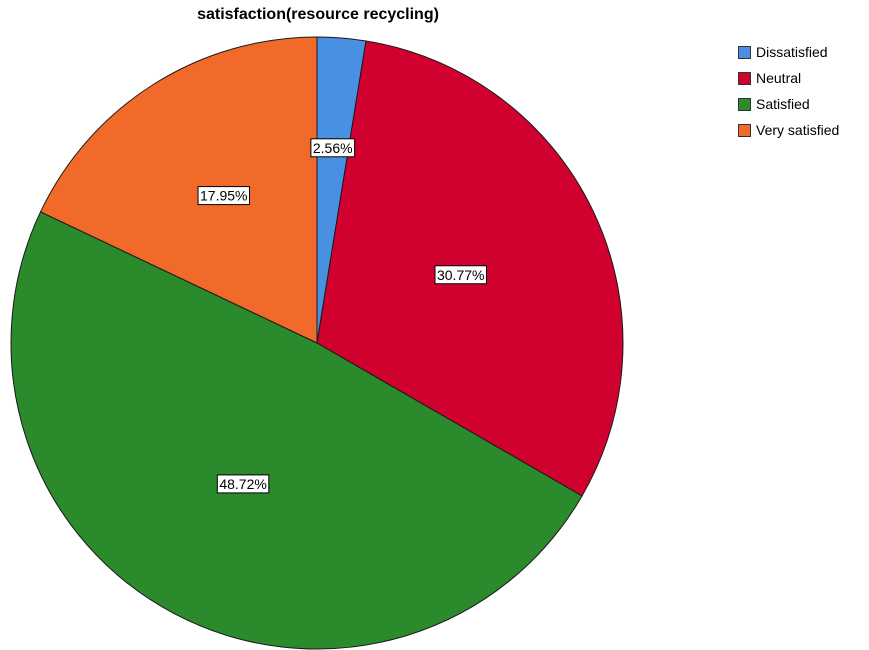 The width and height of the screenshot is (869, 650). I want to click on data-label-text-very-satisfied: 17.95%, so click(223, 196).